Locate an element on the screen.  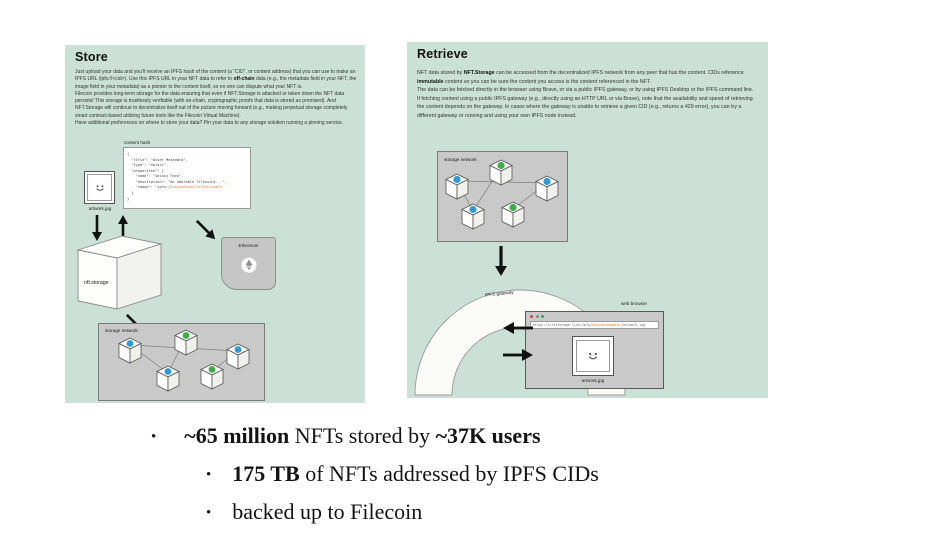
content-hash-label: content hash is located at coordinates (137, 142).